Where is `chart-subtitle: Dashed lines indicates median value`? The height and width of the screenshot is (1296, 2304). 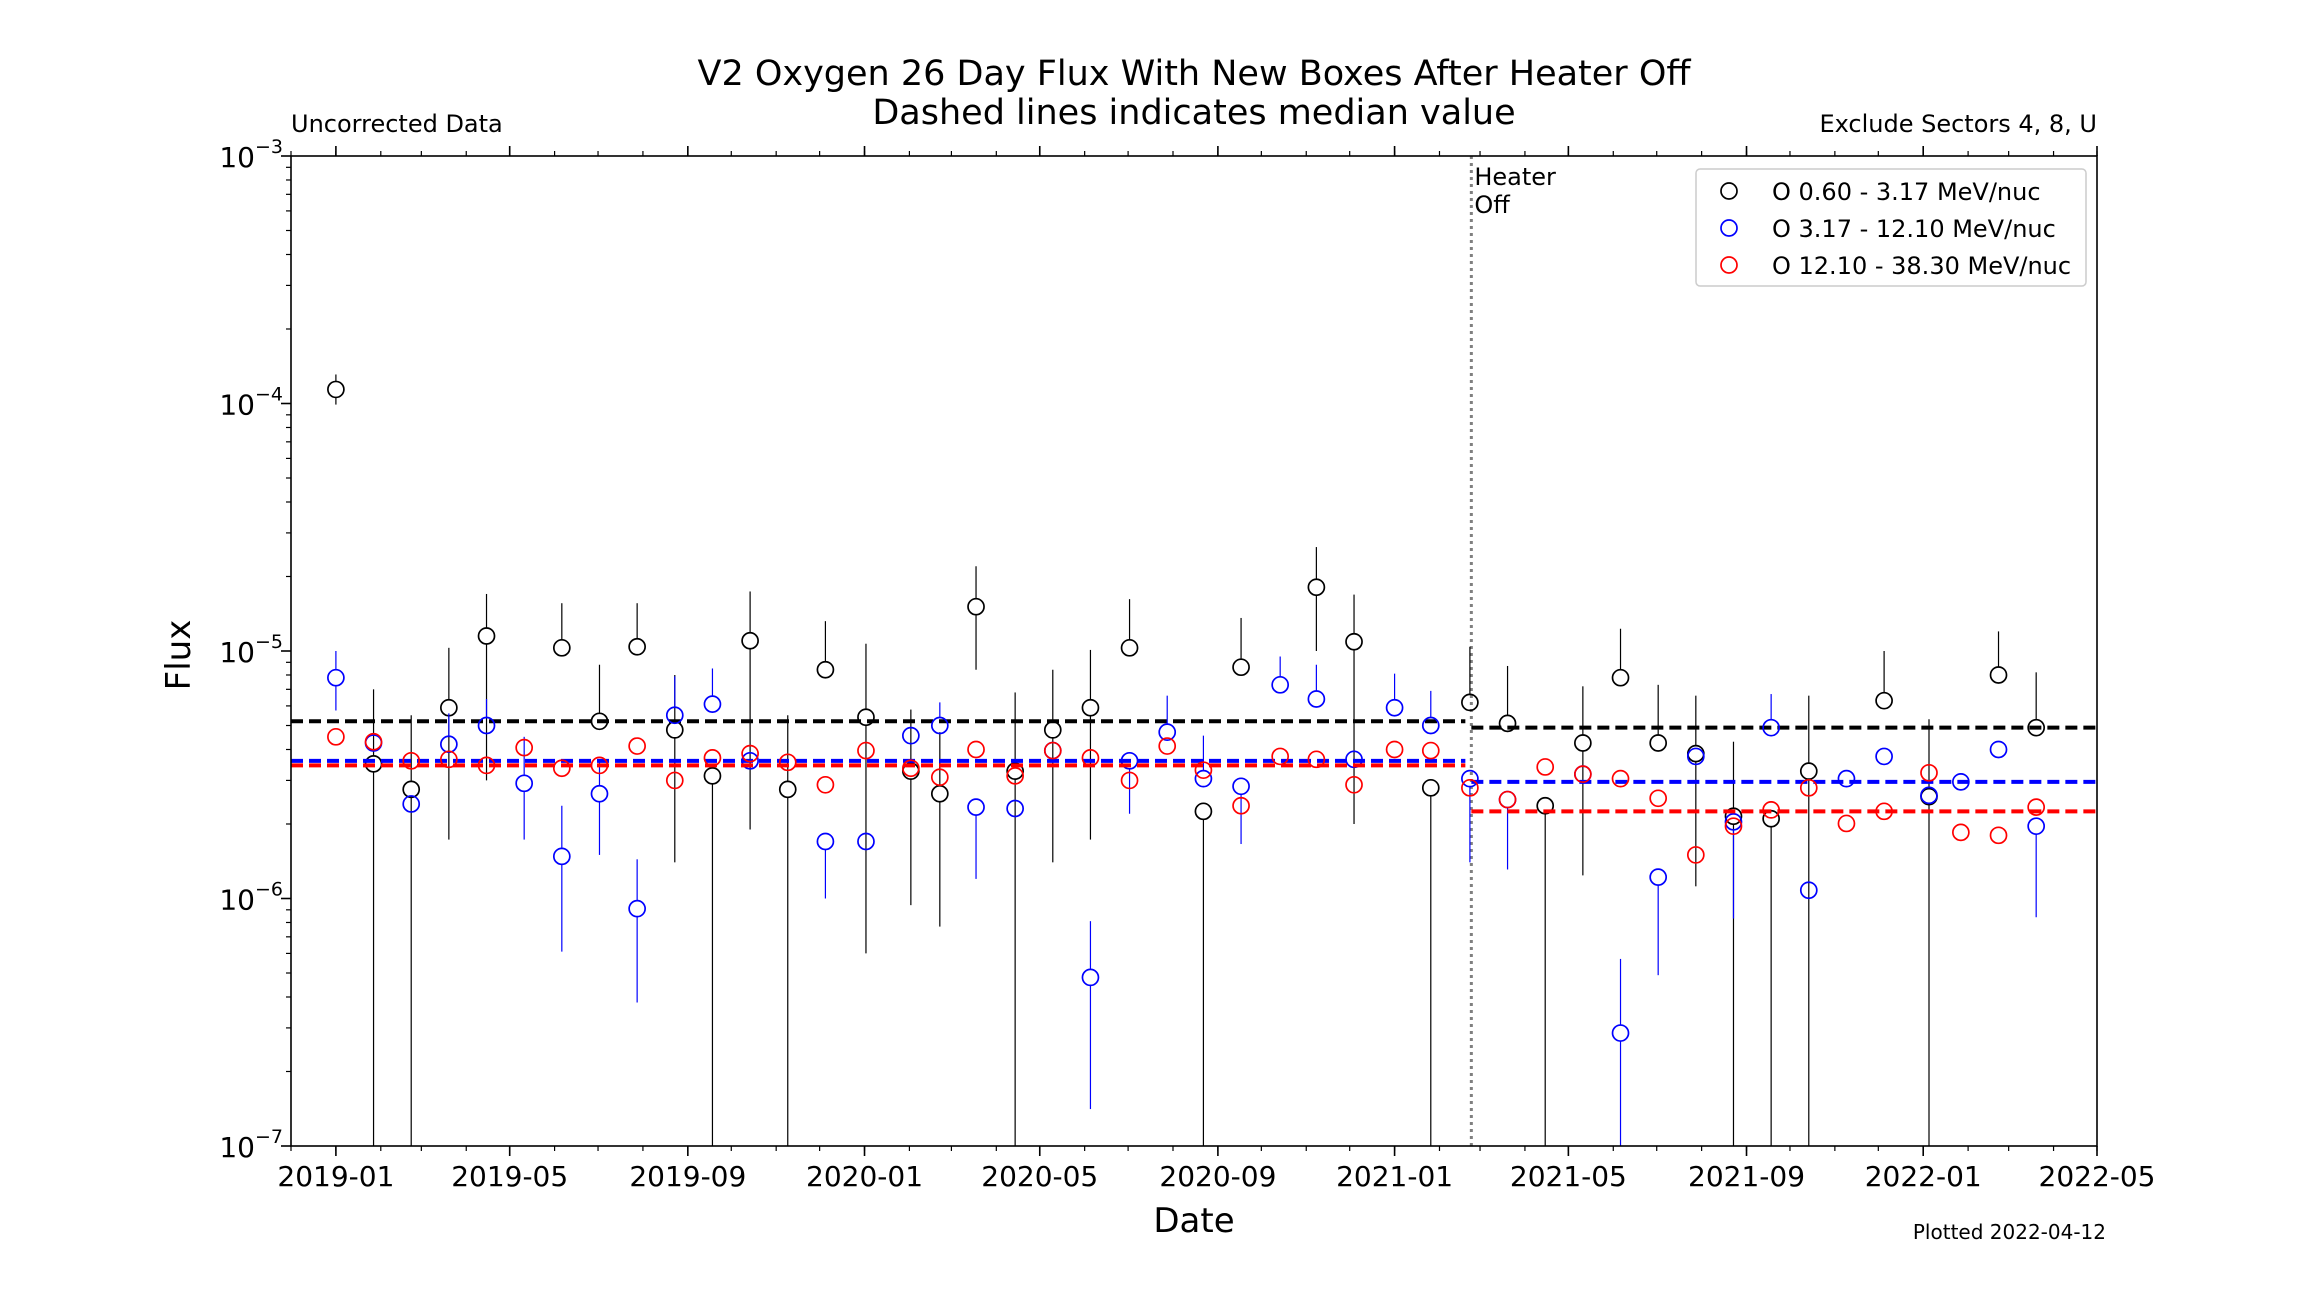
chart-subtitle: Dashed lines indicates median value is located at coordinates (1193, 113).